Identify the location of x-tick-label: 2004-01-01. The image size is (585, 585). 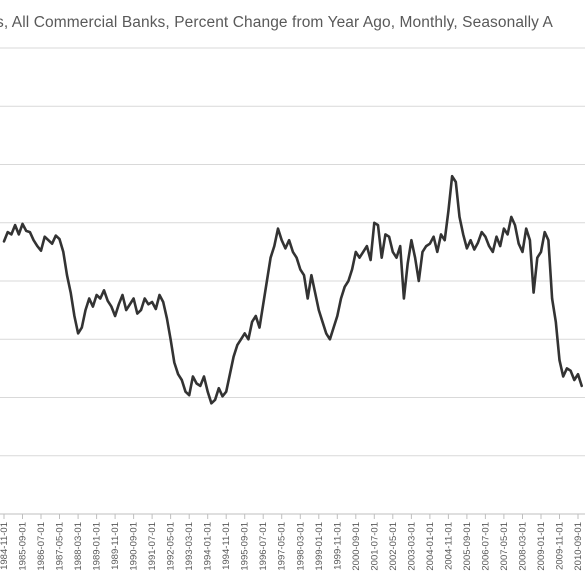
(430, 546).